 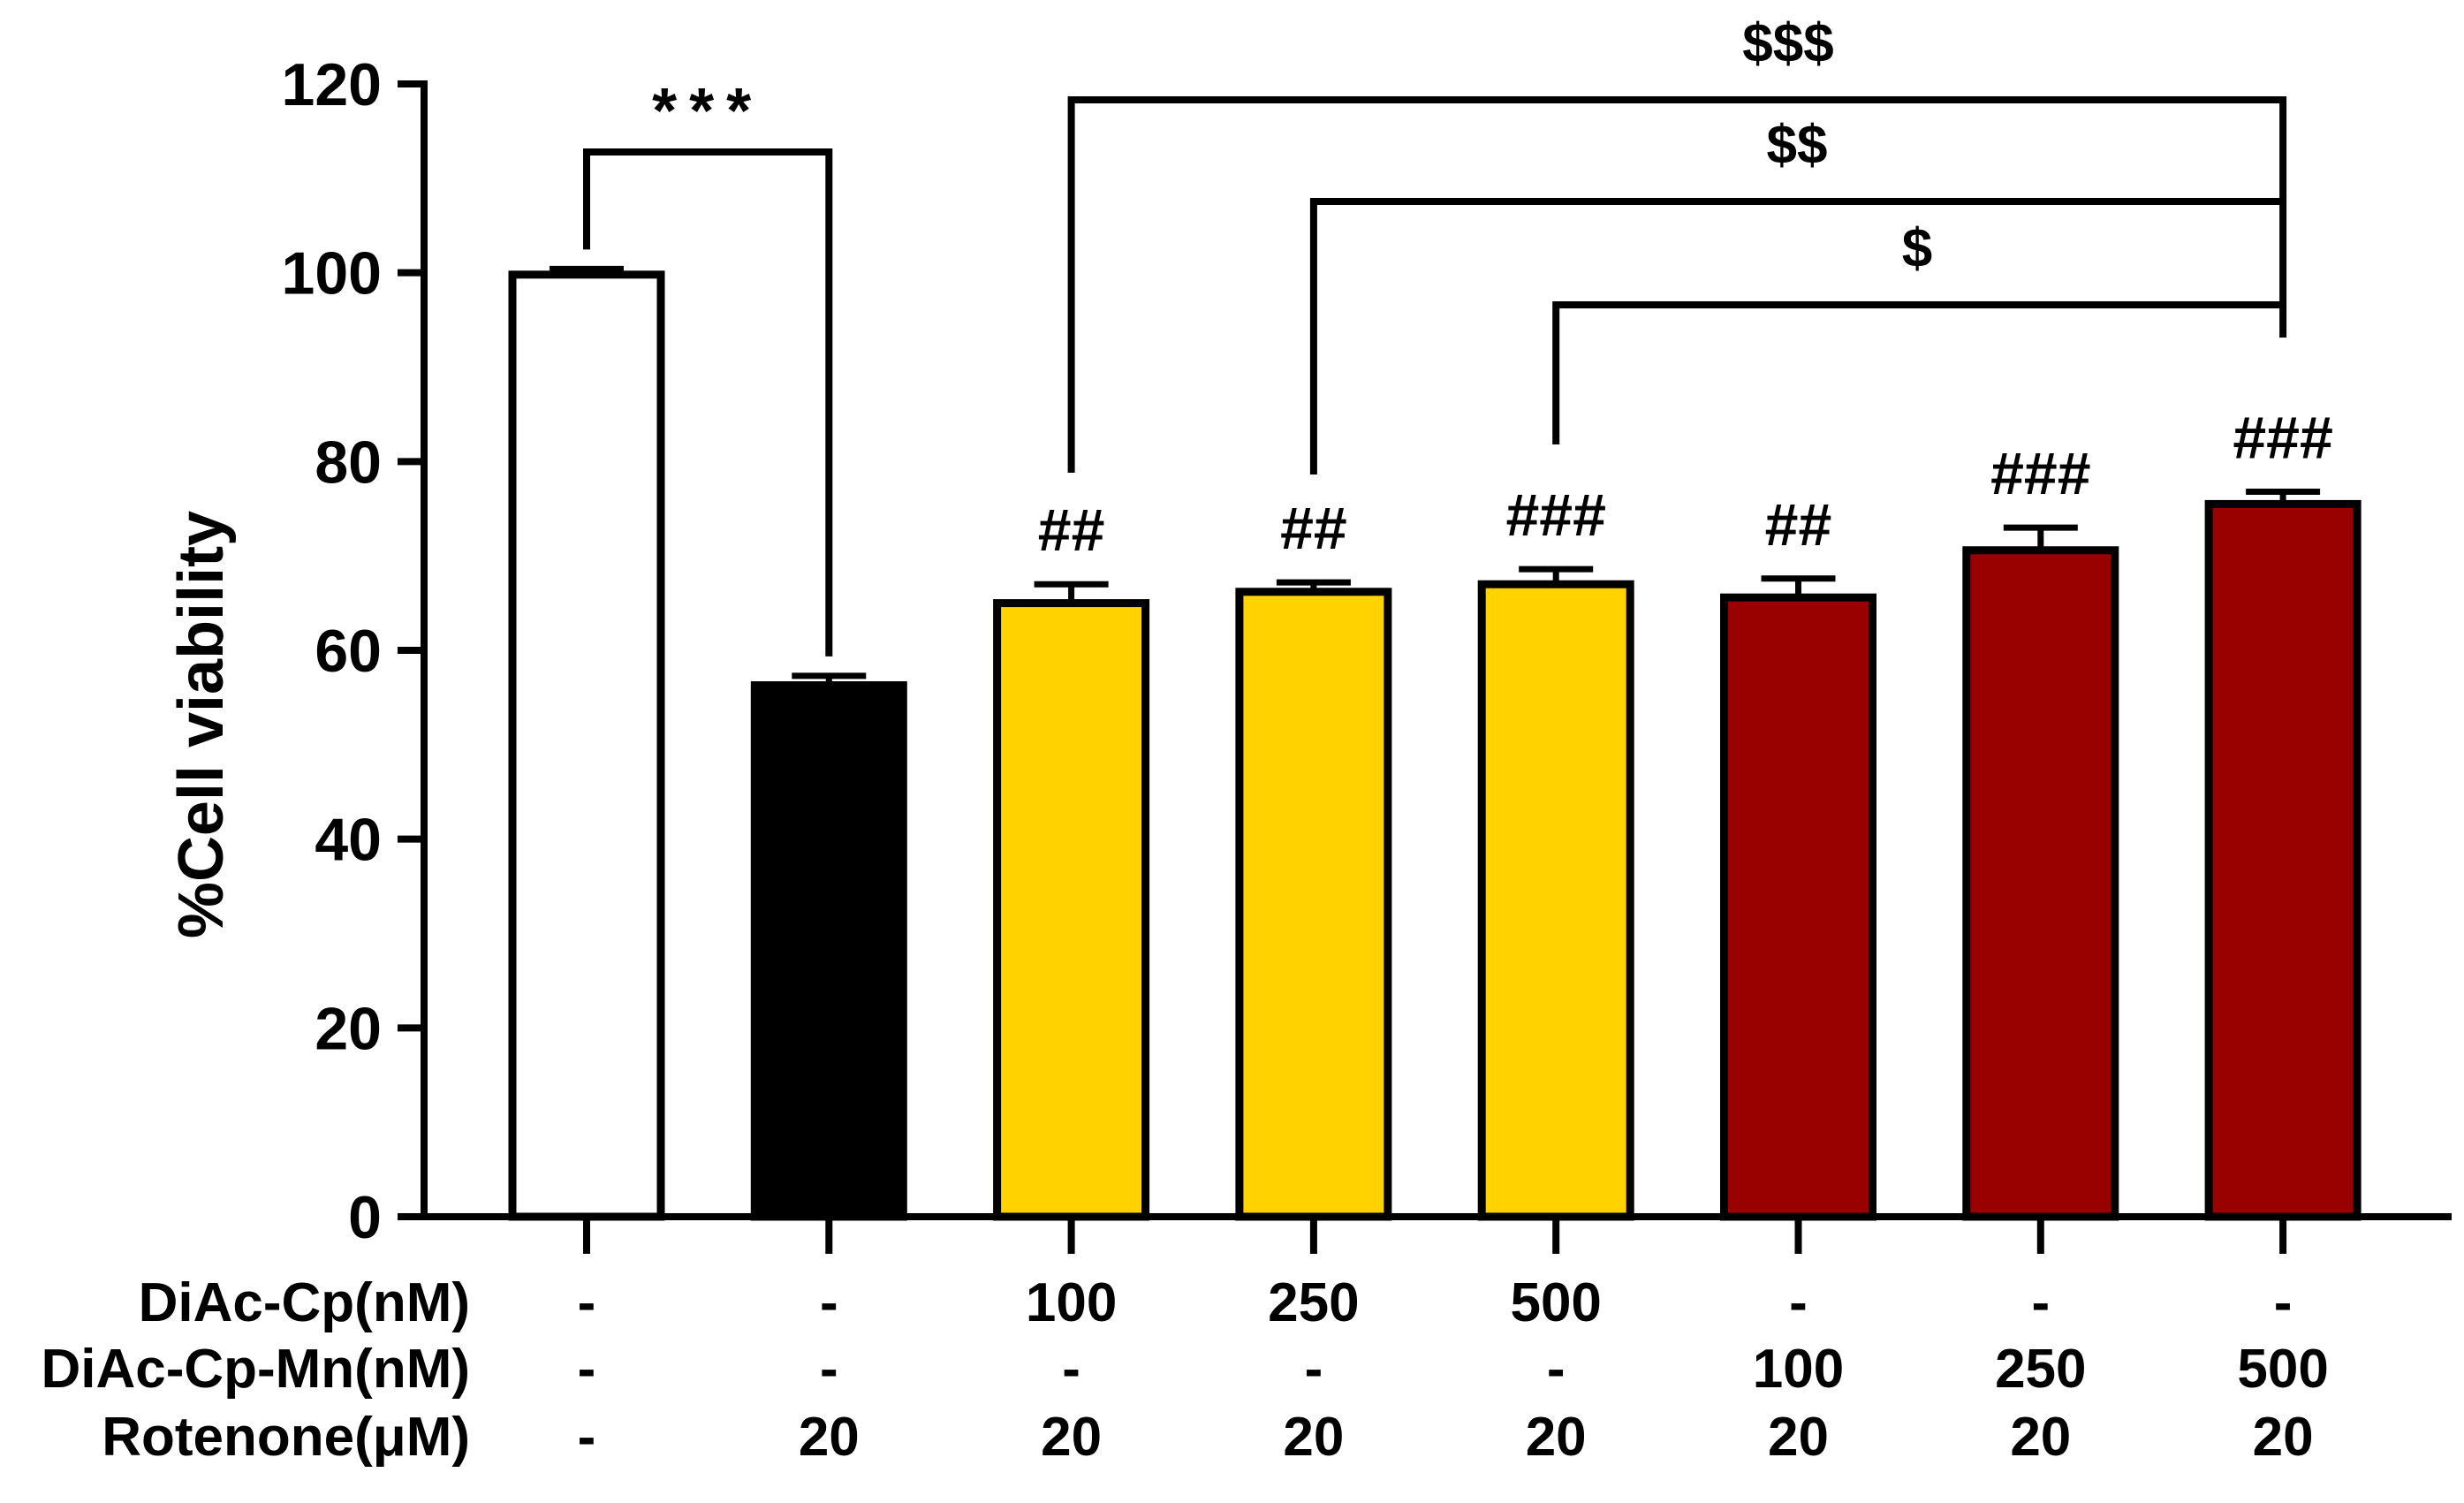 I want to click on y-tick-label: 60, so click(x=348, y=651).